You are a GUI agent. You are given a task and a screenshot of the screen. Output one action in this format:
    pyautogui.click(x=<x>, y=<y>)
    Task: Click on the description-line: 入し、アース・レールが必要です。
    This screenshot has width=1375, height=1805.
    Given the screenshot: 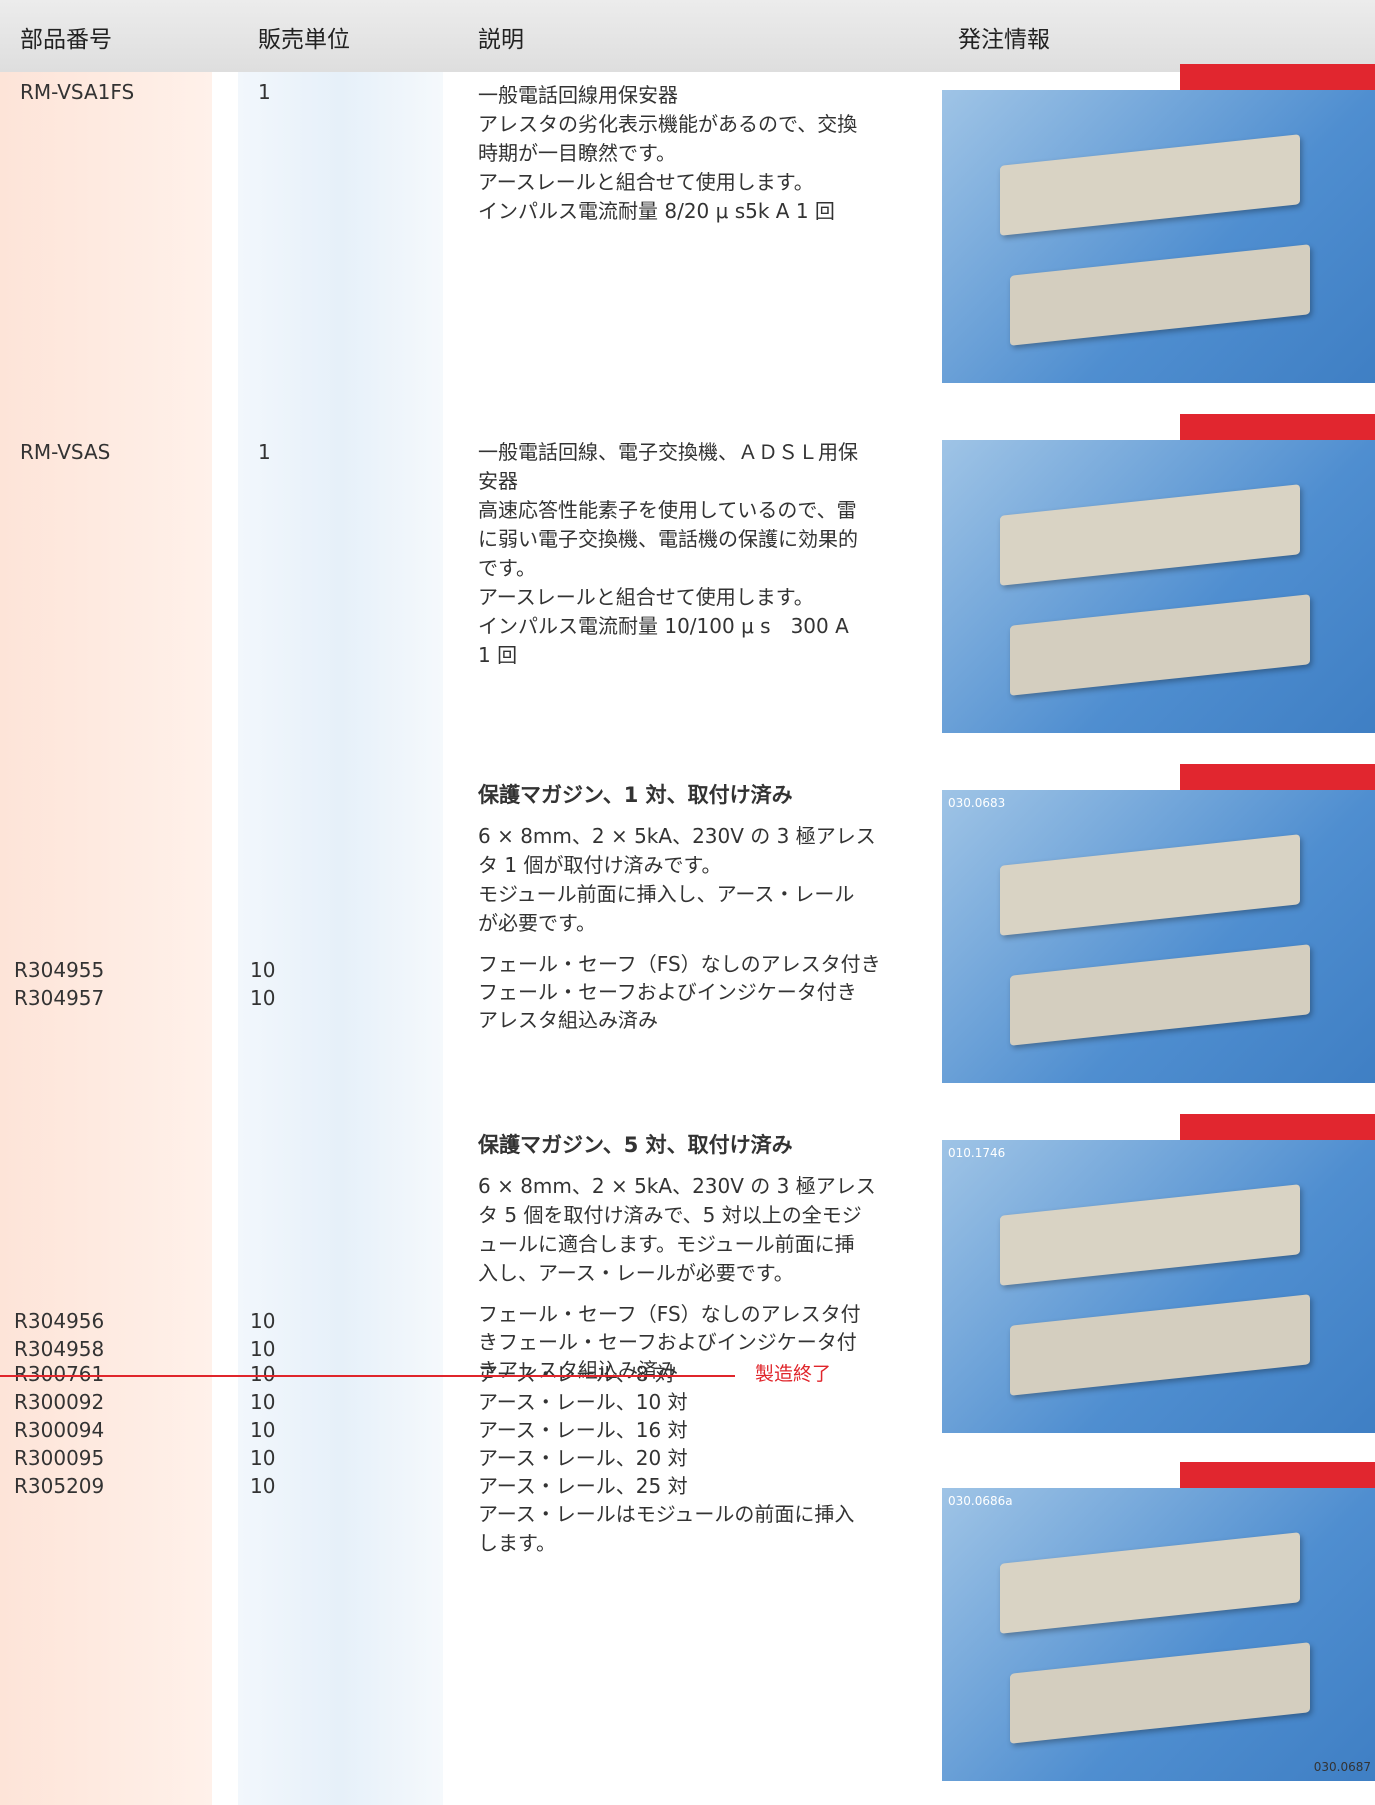 What is the action you would take?
    pyautogui.click(x=636, y=1273)
    